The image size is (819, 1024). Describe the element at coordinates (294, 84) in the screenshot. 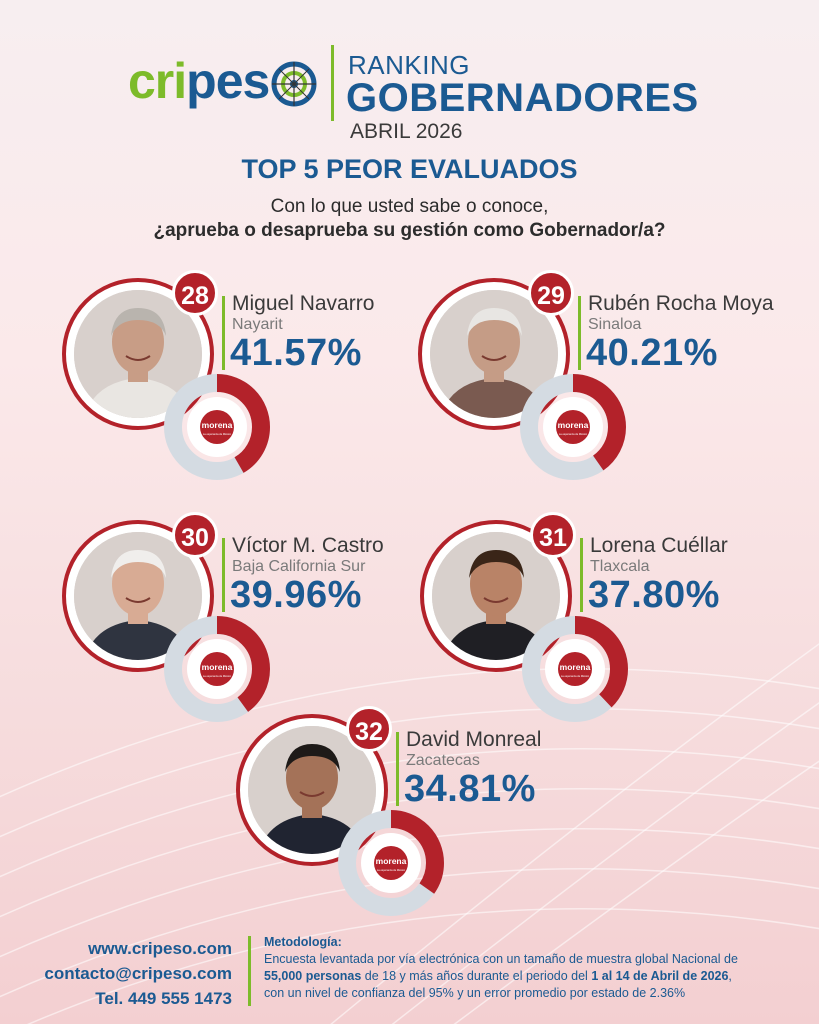

I see `target-icon` at that location.